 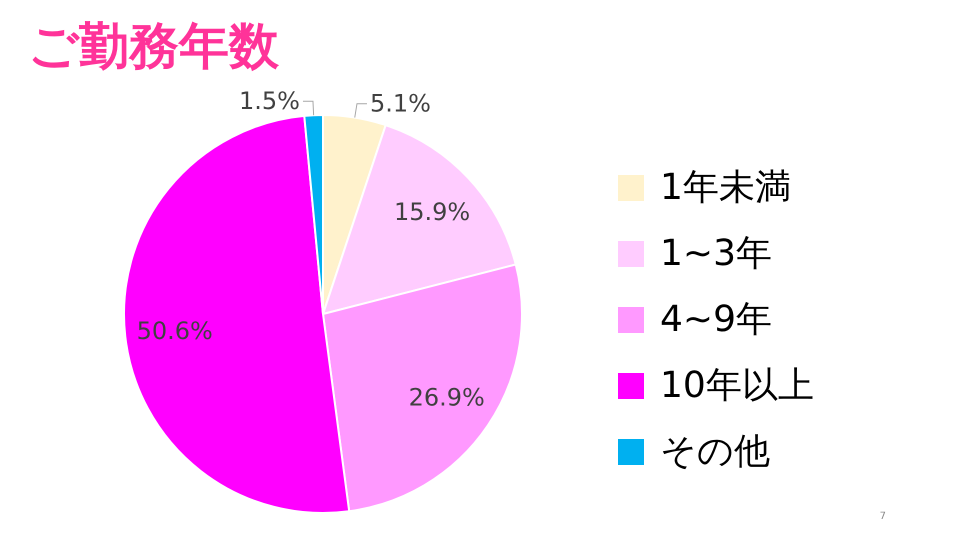 What do you see at coordinates (715, 451) in the screenshot?
I see `legend-label: その他` at bounding box center [715, 451].